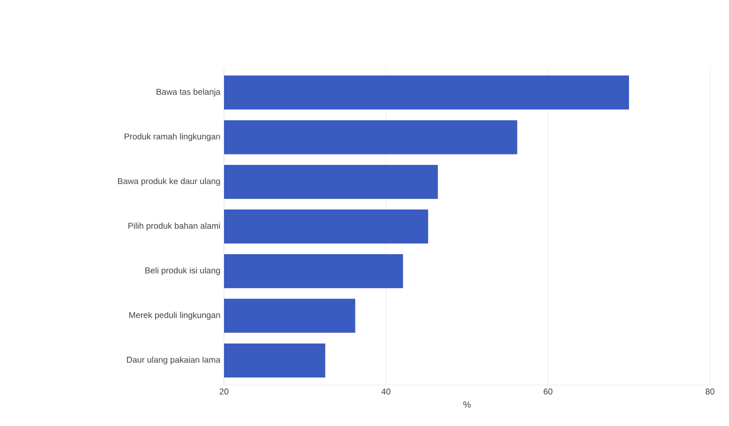  Describe the element at coordinates (224, 391) in the screenshot. I see `x-tick-label: 20` at that location.